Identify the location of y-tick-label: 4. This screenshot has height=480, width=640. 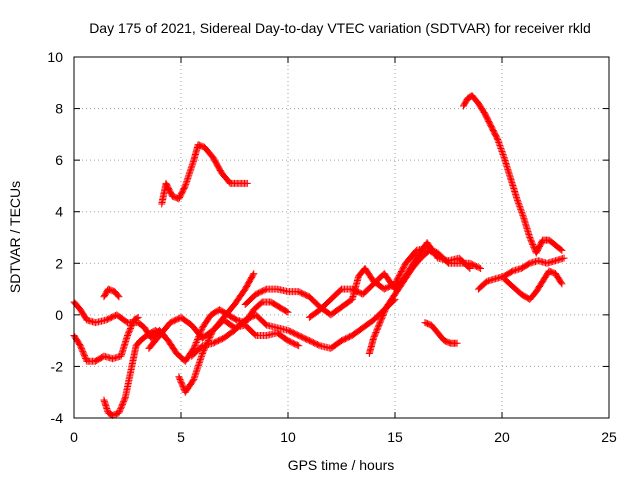
(59, 212).